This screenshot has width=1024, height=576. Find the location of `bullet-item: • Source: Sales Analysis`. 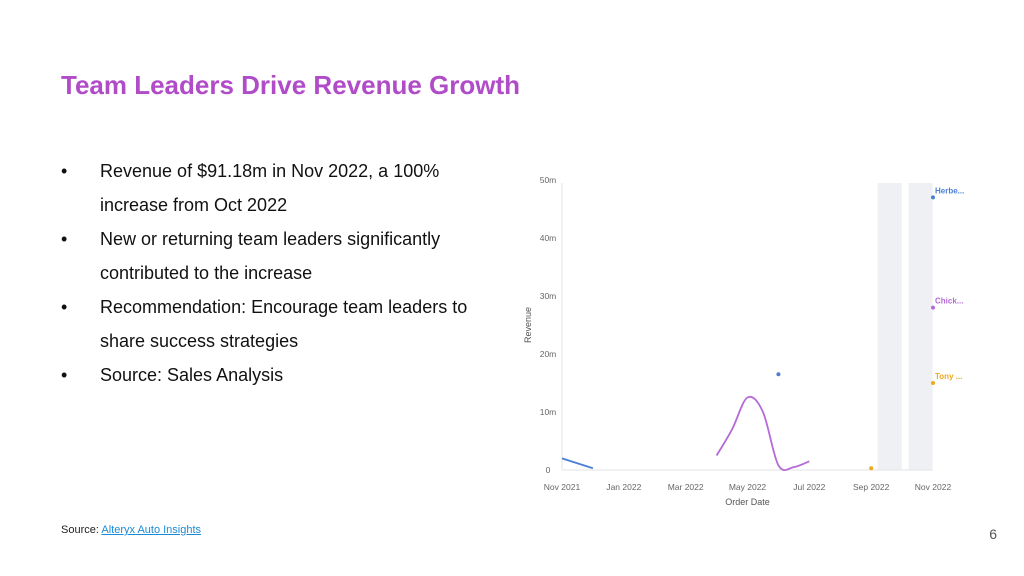

bullet-item: • Source: Sales Analysis is located at coordinates (281, 375).